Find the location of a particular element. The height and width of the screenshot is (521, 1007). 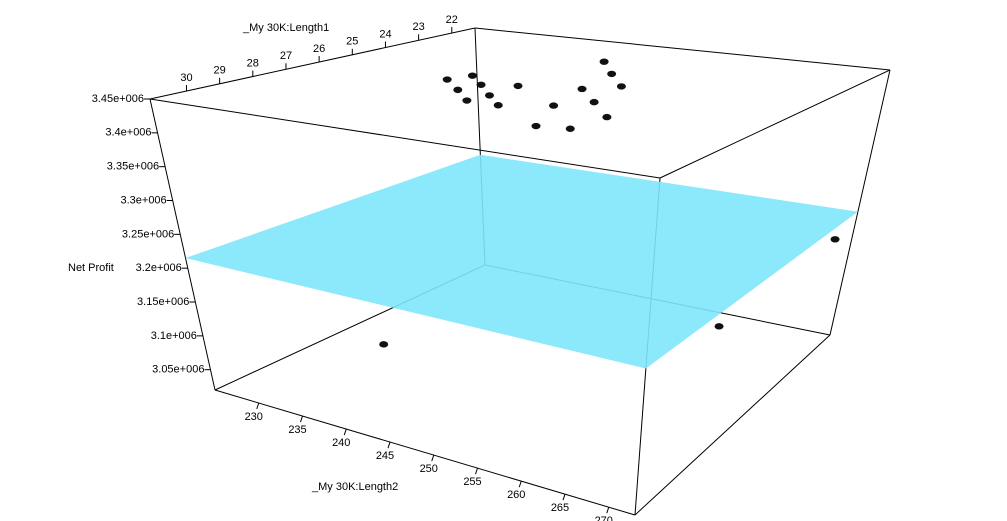

y-tick-label: 30 is located at coordinates (186, 78).